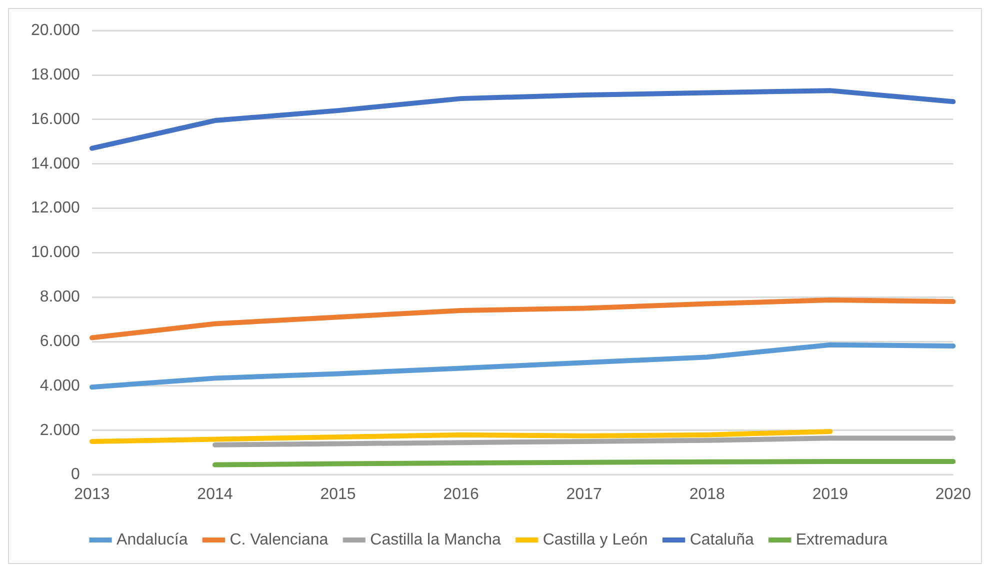 Image resolution: width=990 pixels, height=572 pixels. What do you see at coordinates (279, 539) in the screenshot?
I see `legend-label: C. Valenciana` at bounding box center [279, 539].